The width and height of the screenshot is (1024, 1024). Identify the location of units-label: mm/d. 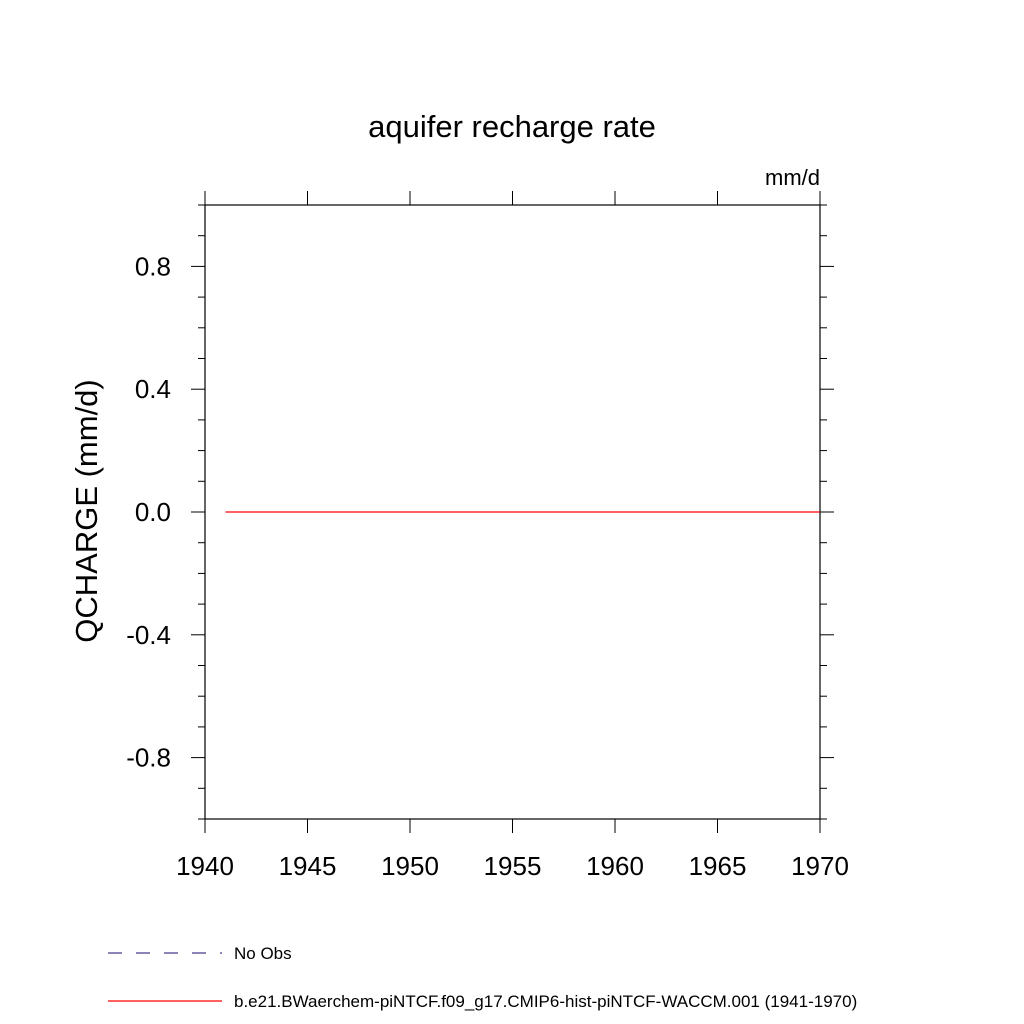
(792, 177).